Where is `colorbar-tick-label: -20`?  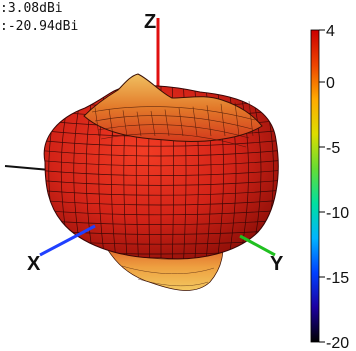 colorbar-tick-label: -20 is located at coordinates (337, 343).